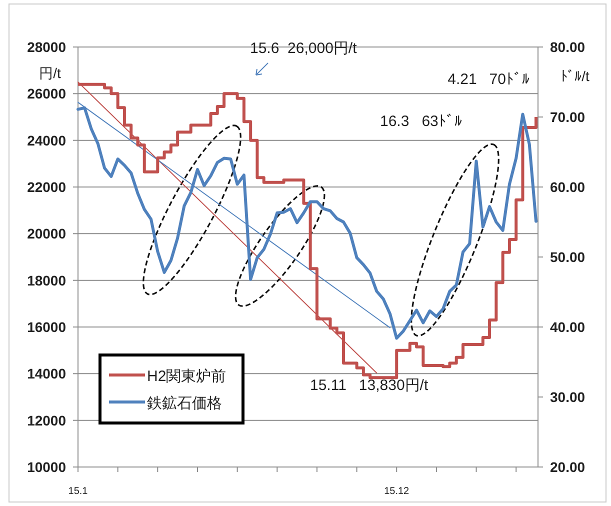 The height and width of the screenshot is (506, 611). What do you see at coordinates (568, 397) in the screenshot?
I see `y2-tick-label: 30.00` at bounding box center [568, 397].